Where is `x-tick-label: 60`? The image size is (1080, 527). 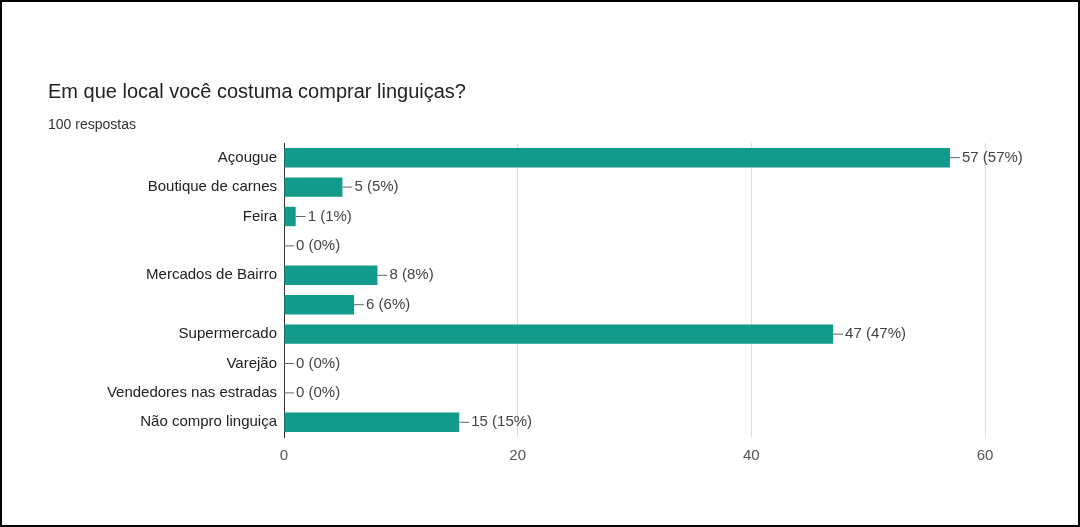 x-tick-label: 60 is located at coordinates (985, 455).